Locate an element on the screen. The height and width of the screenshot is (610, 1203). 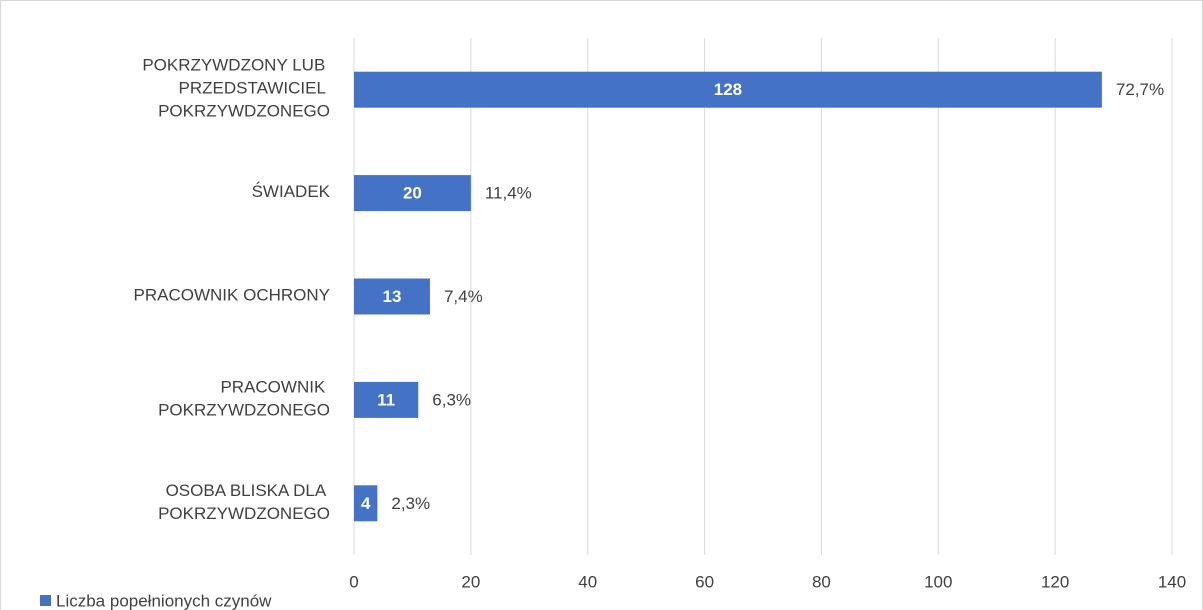
bar-value-label: 13 is located at coordinates (392, 296).